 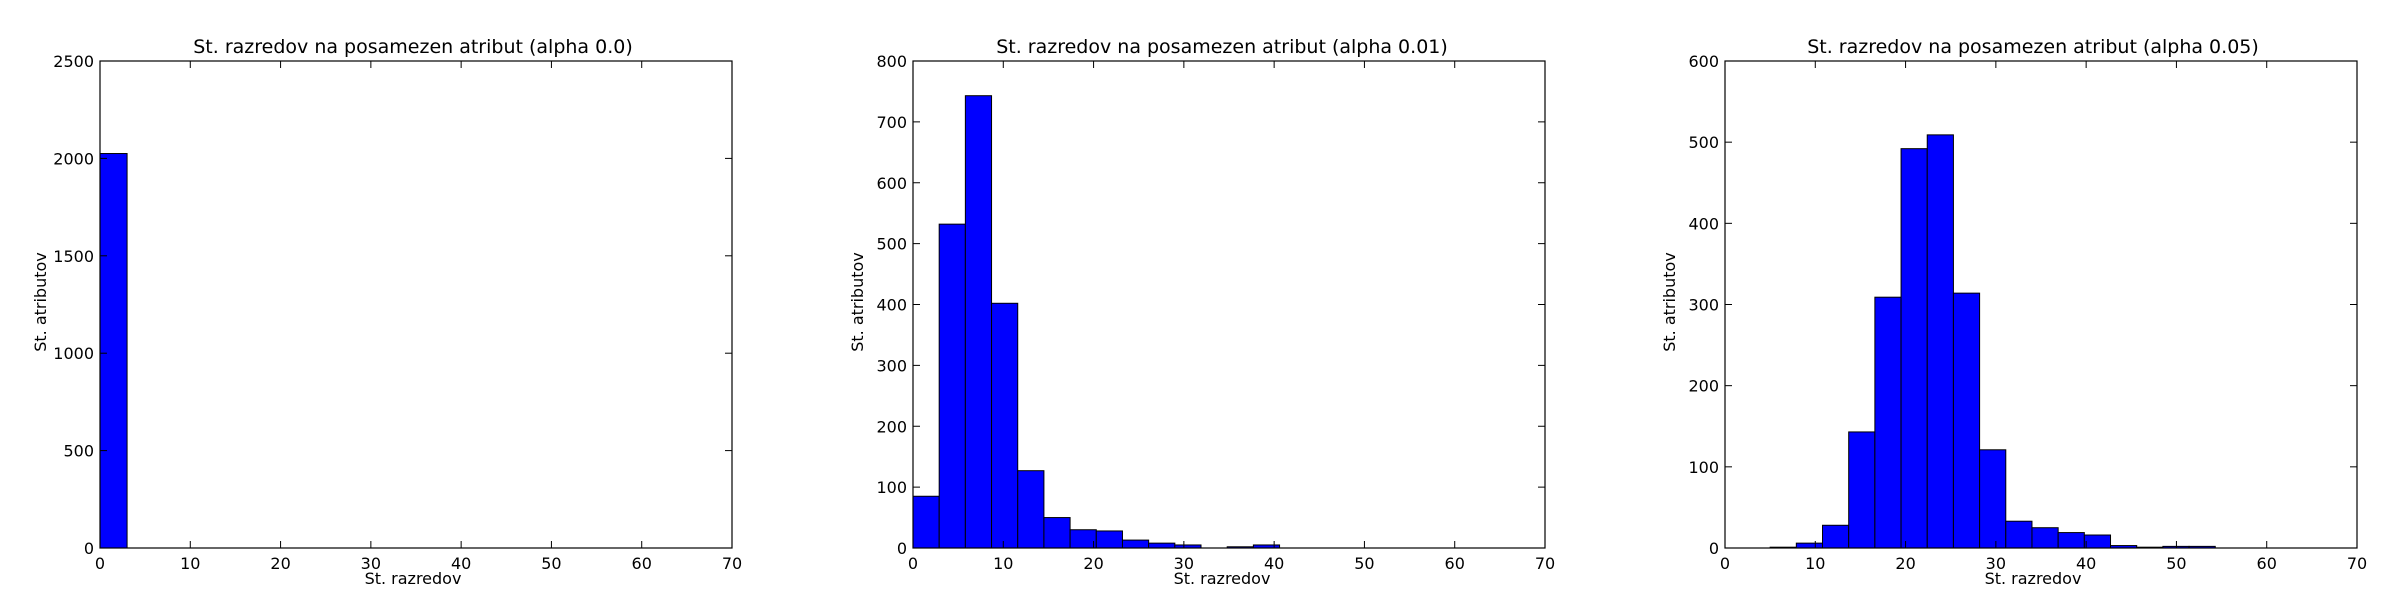 I want to click on y-tick-label: 2500, so click(x=73, y=61).